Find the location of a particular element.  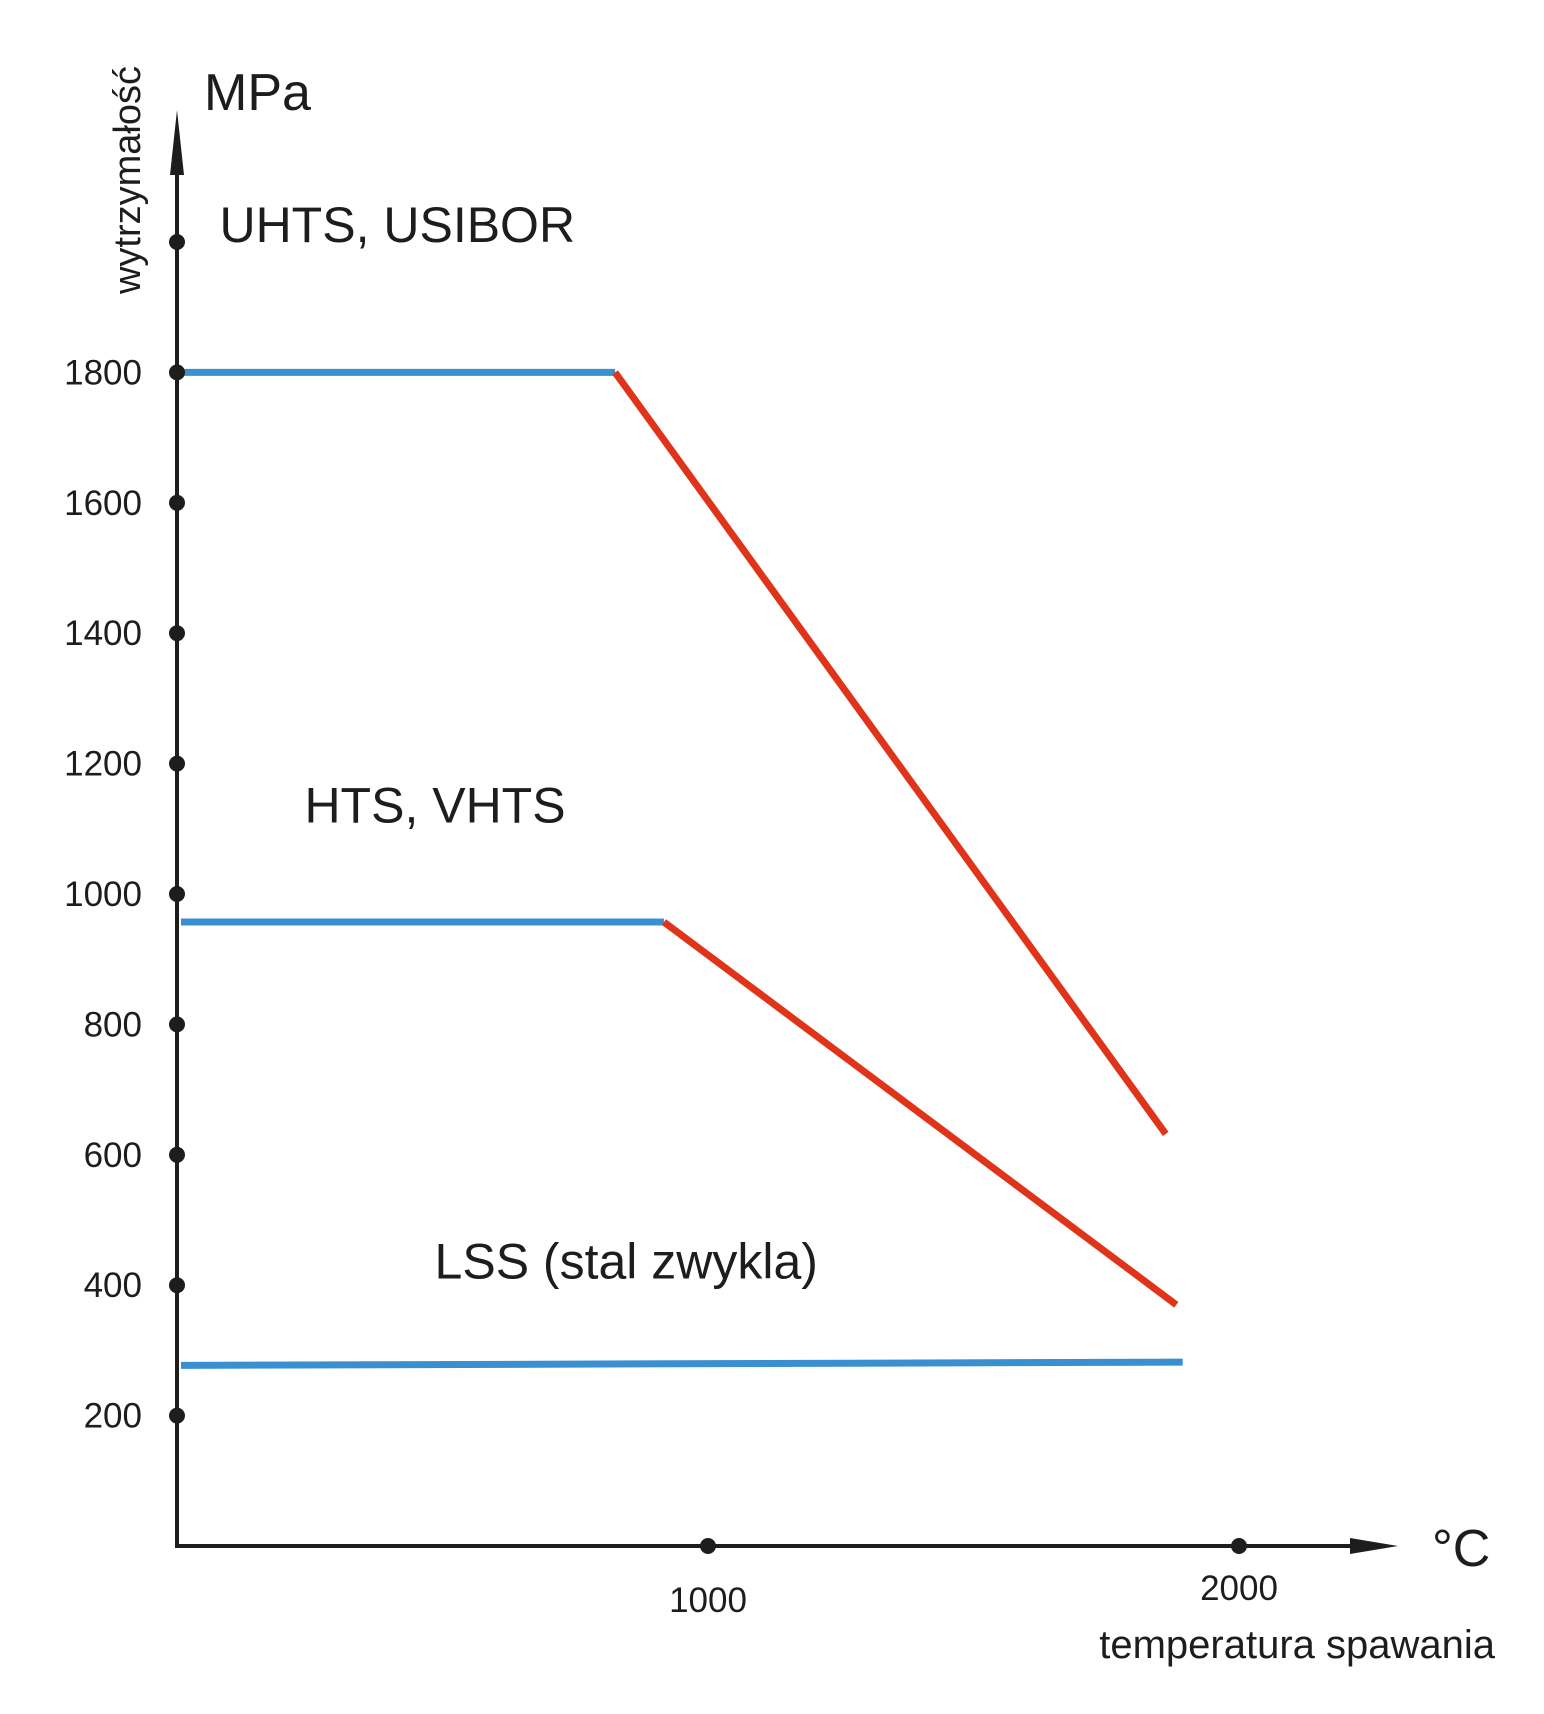

series-label: UHTS, USIBOR is located at coordinates (397, 225).